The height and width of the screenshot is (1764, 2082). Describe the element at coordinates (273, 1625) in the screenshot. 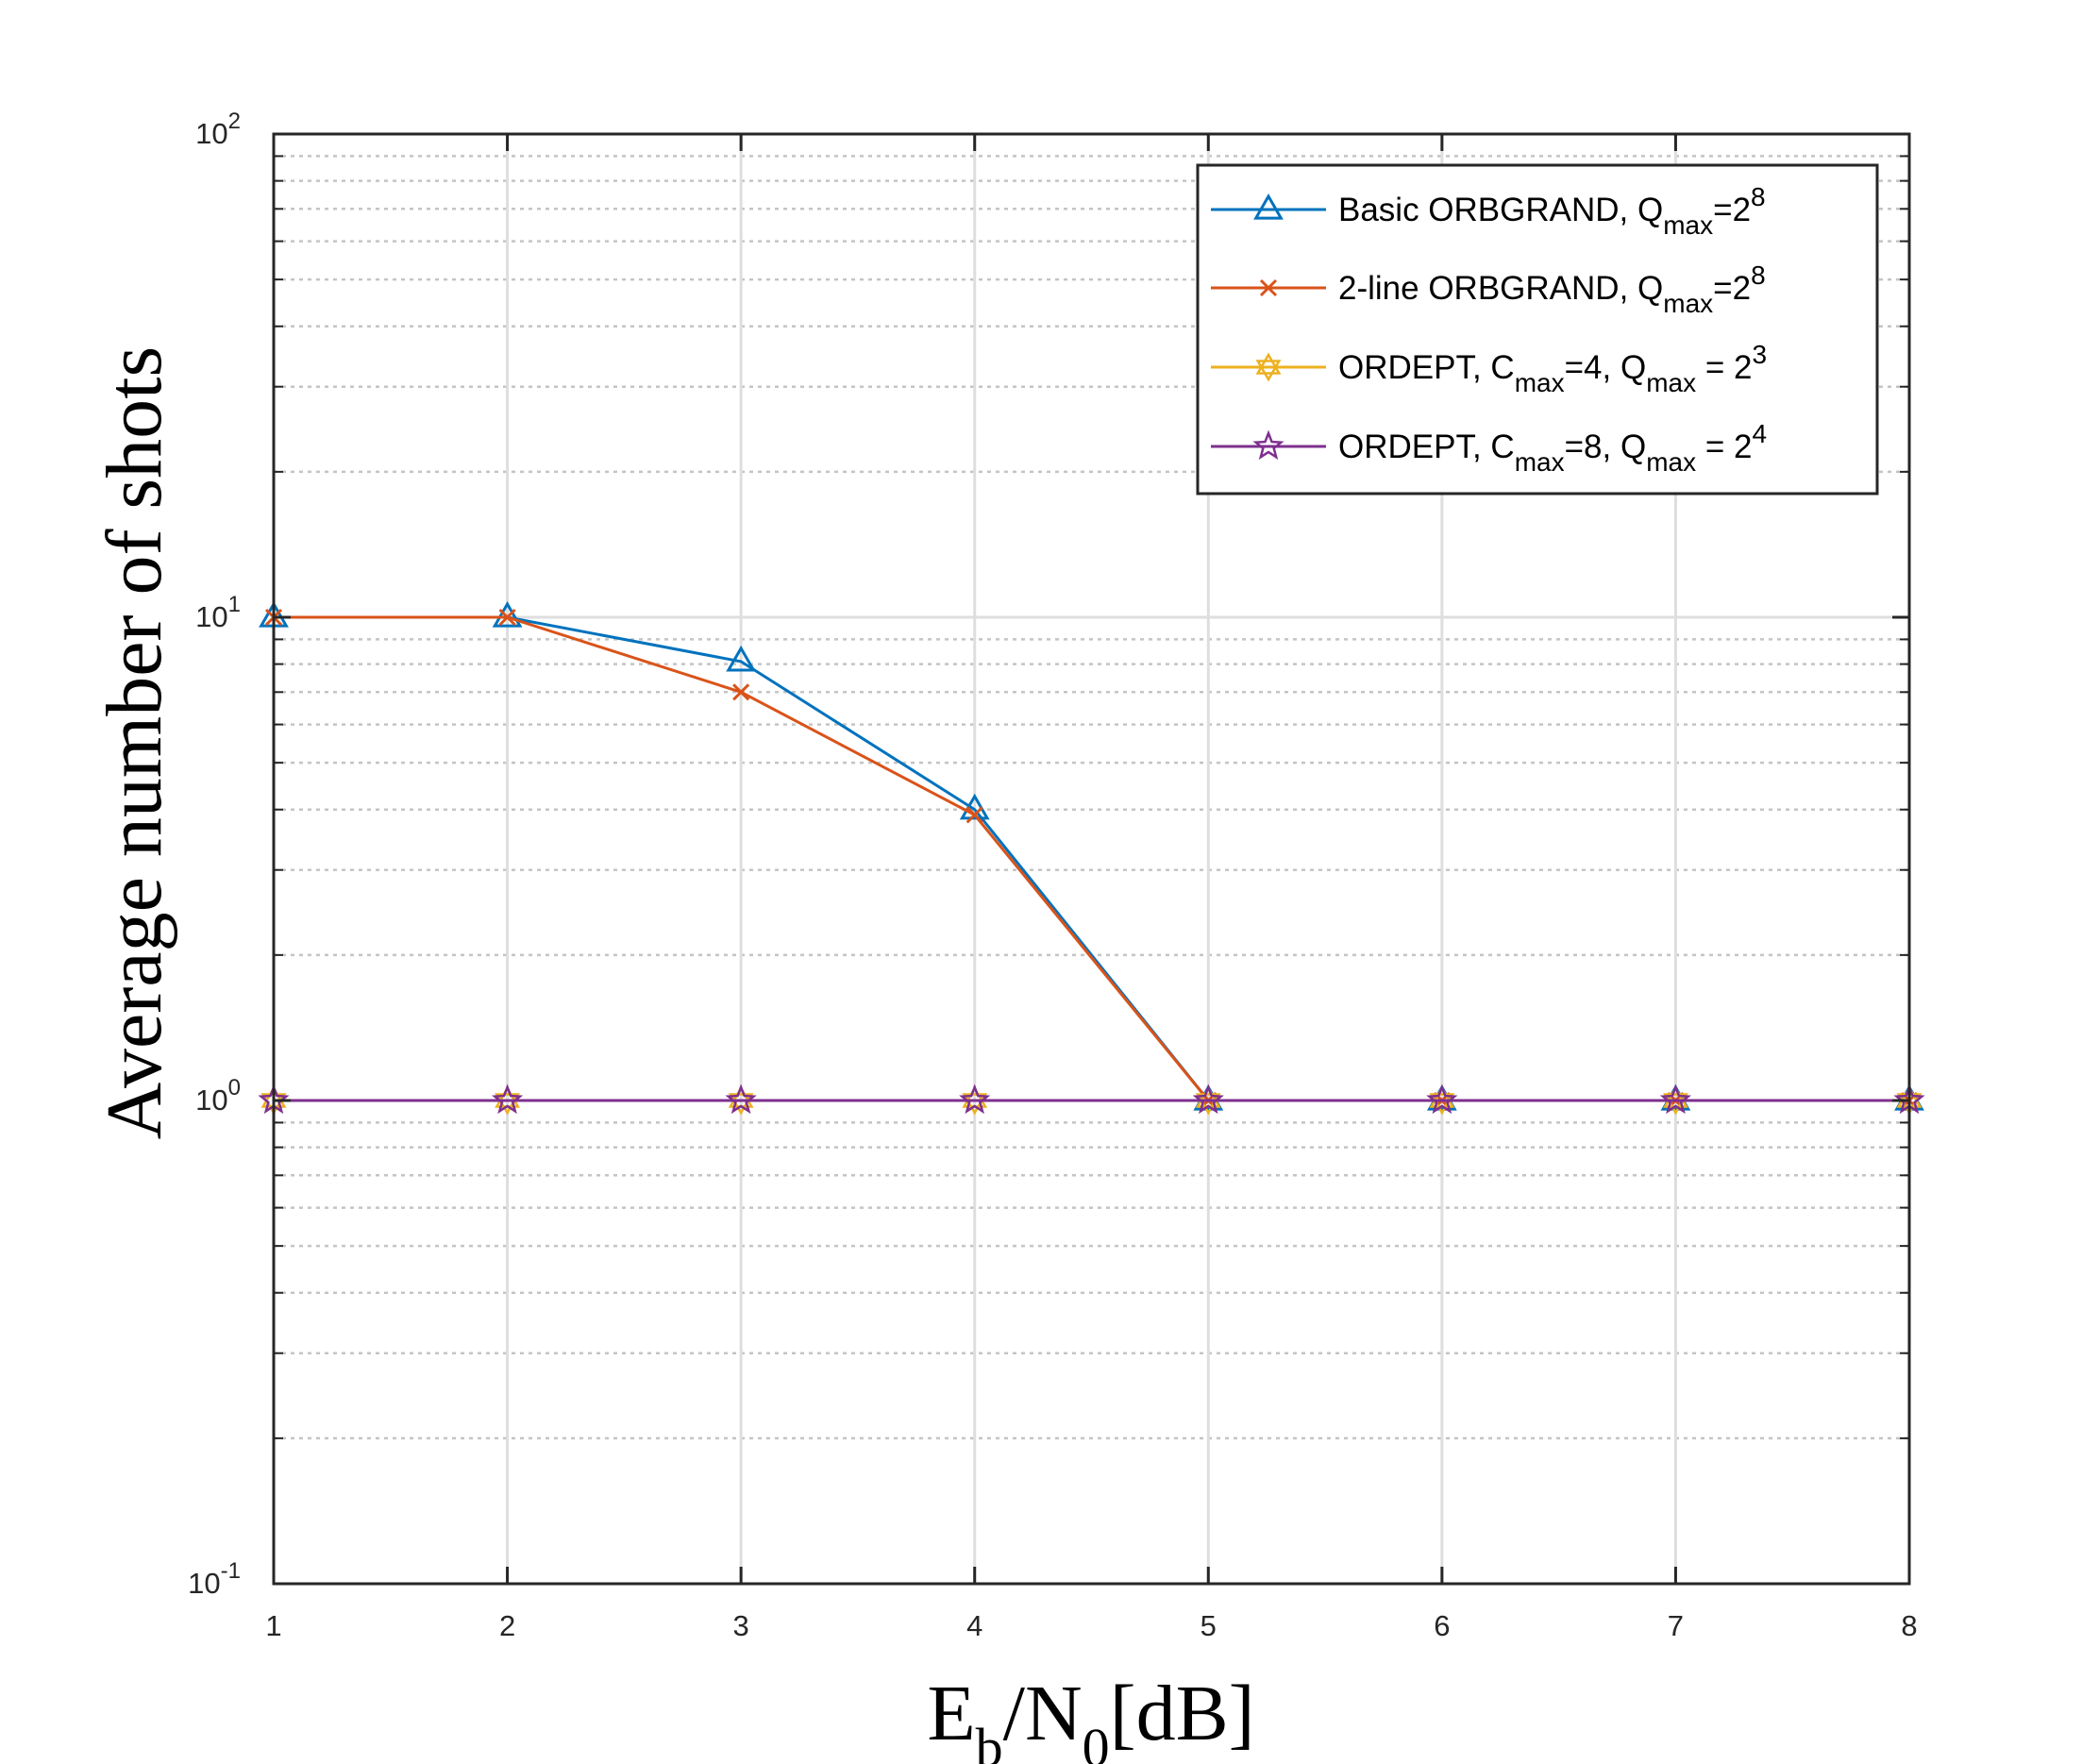

I see `x-tick-label: 1` at that location.